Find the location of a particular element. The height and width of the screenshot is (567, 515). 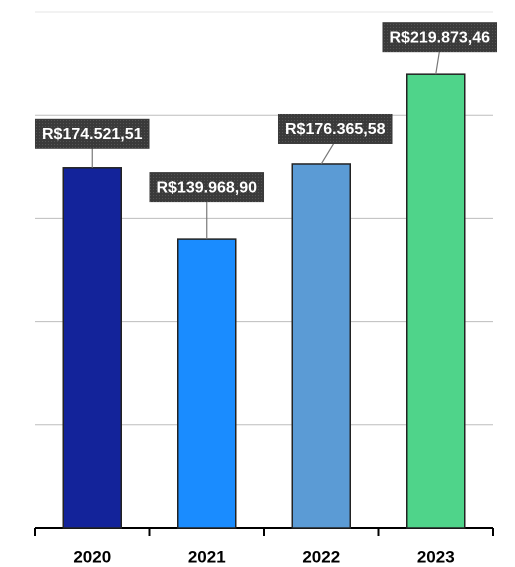

x-tick-label: 2022 is located at coordinates (321, 556).